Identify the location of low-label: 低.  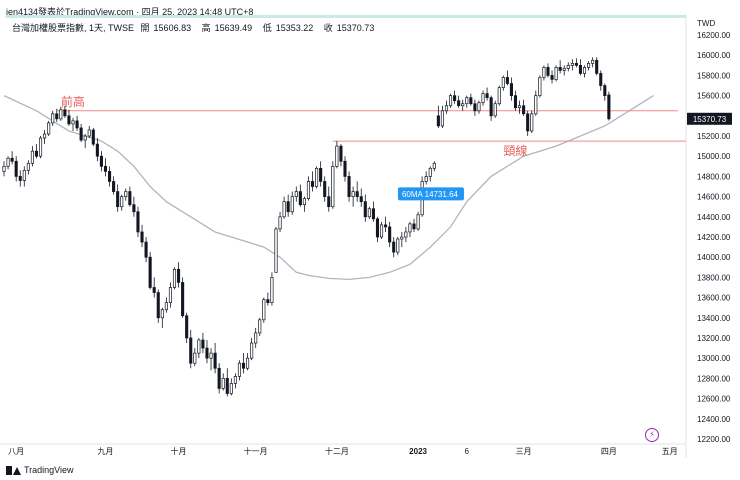
(267, 28).